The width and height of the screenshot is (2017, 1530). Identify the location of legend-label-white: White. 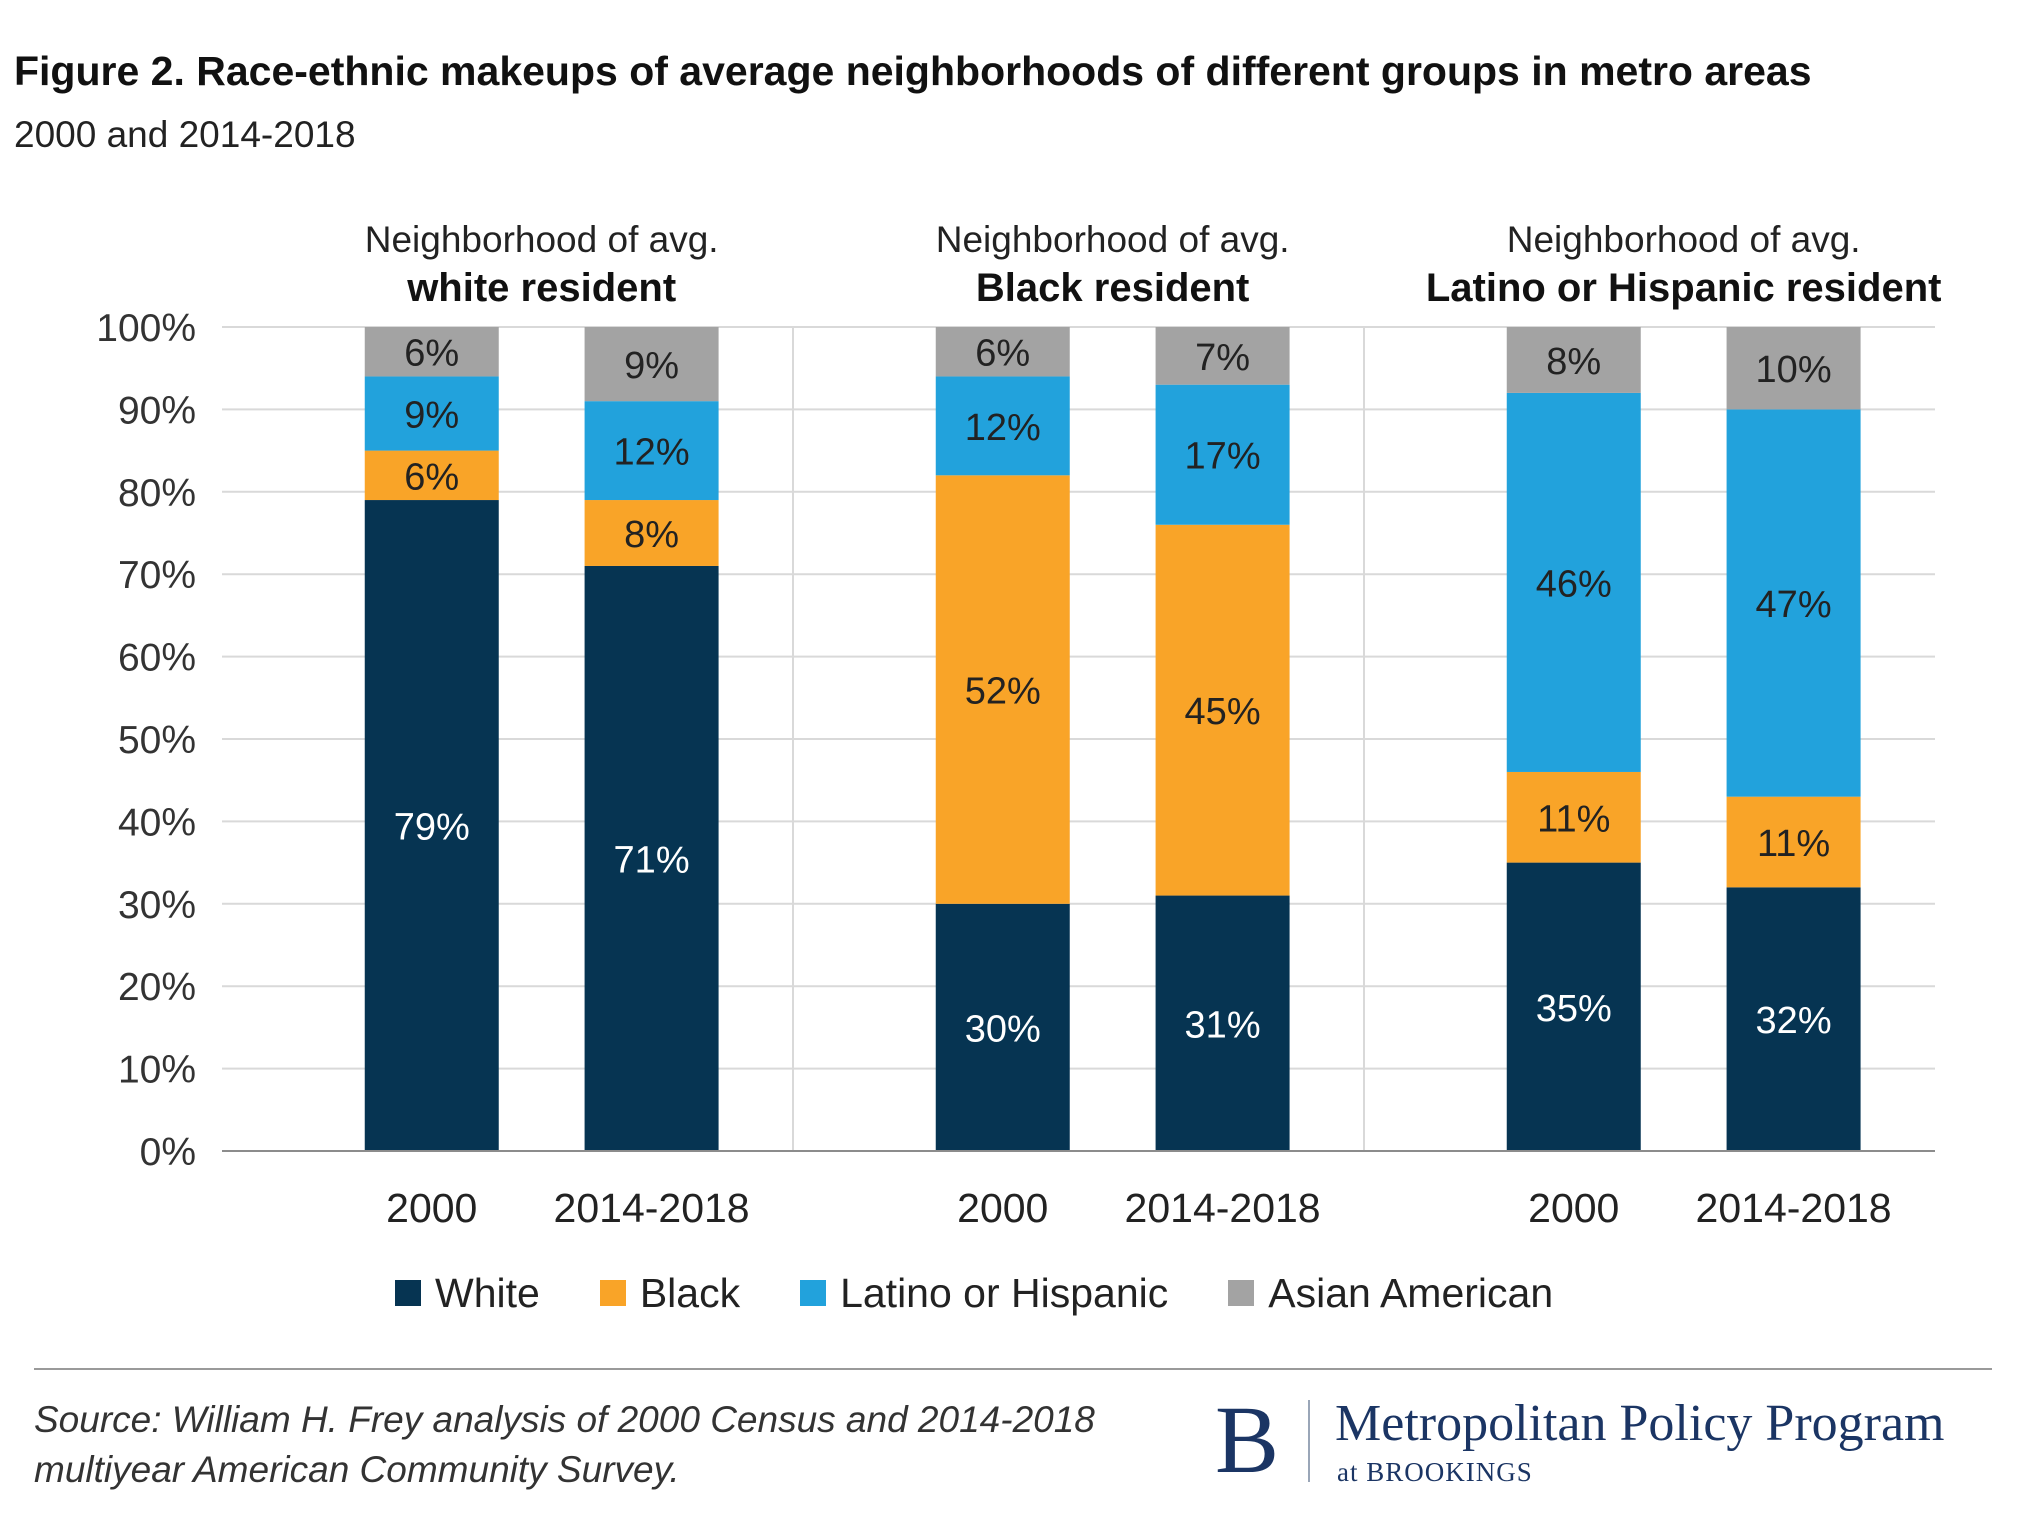
(487, 1292).